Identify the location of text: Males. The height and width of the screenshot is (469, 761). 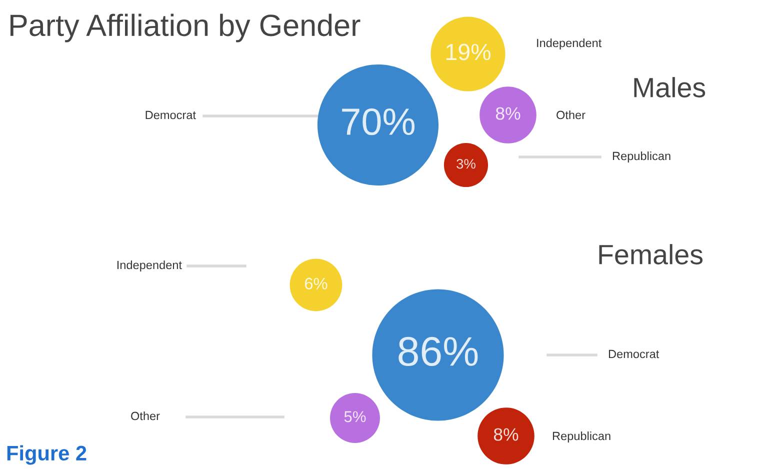
(670, 87).